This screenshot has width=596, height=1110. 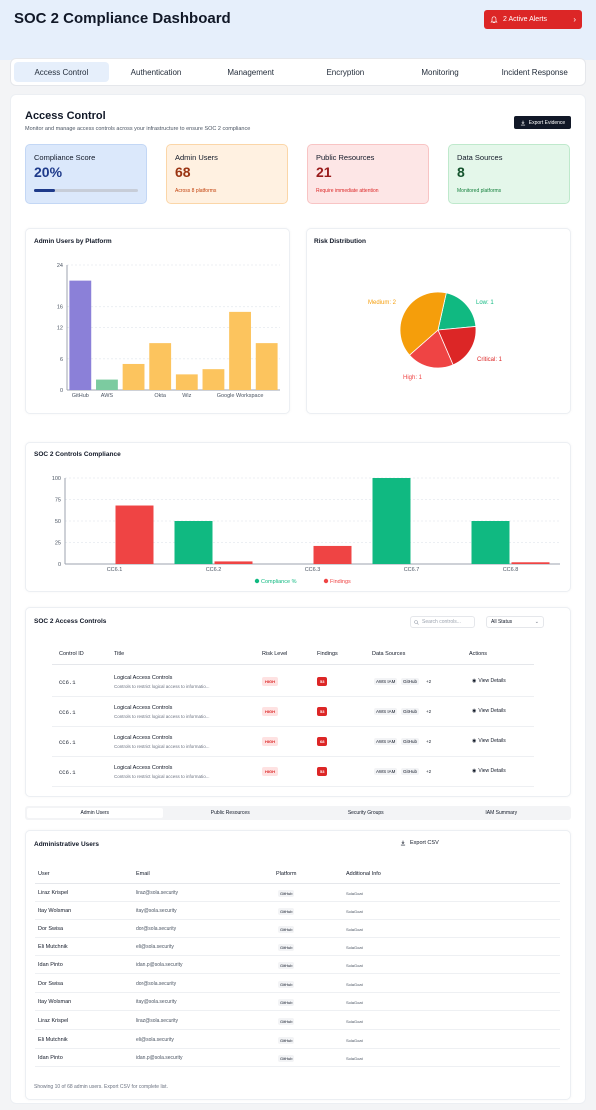 What do you see at coordinates (509, 174) in the screenshot?
I see `data-sources-card: Data Sources 8 Monitored platforms` at bounding box center [509, 174].